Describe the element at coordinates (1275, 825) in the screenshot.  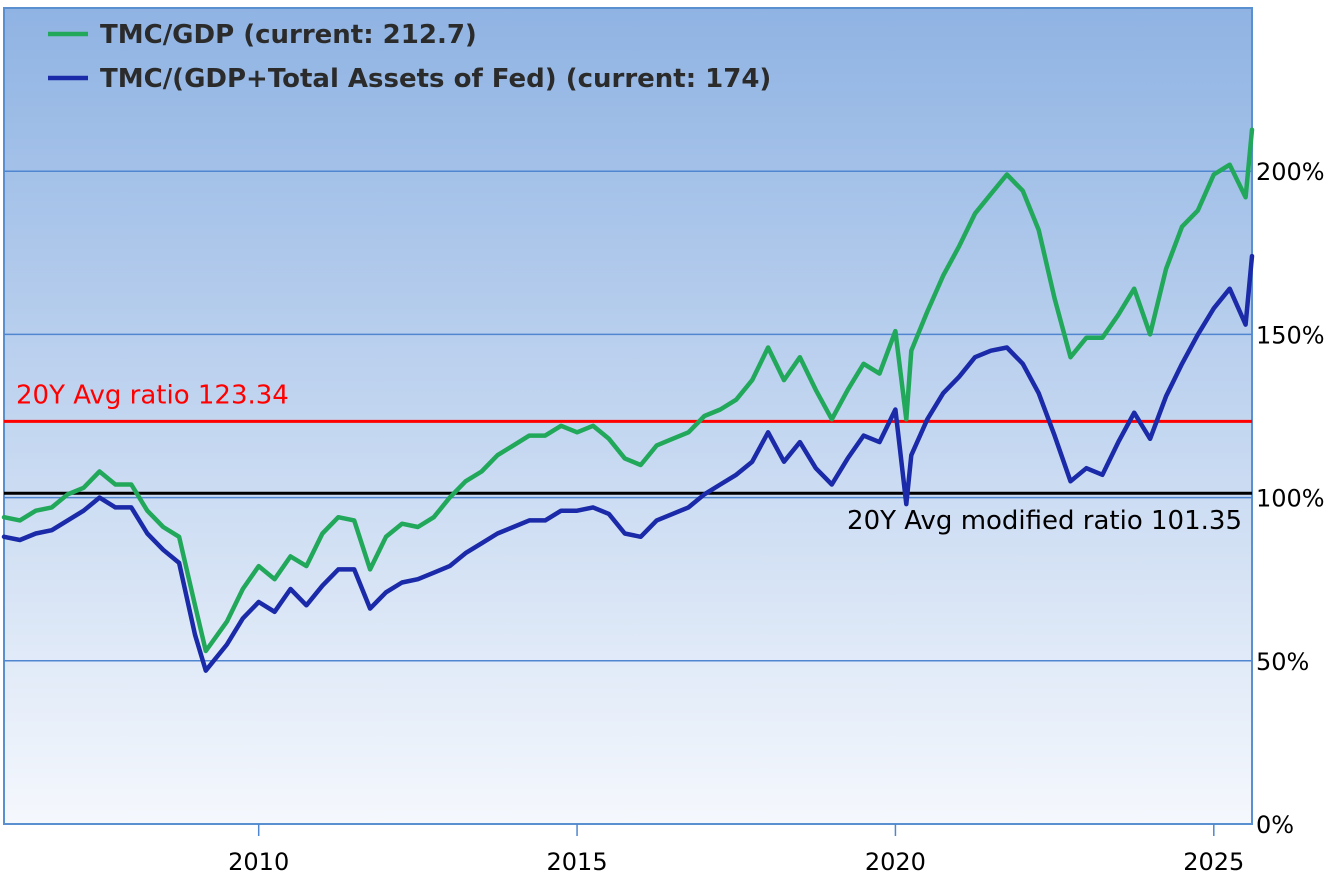
I see `y-tick-label: 0%` at that location.